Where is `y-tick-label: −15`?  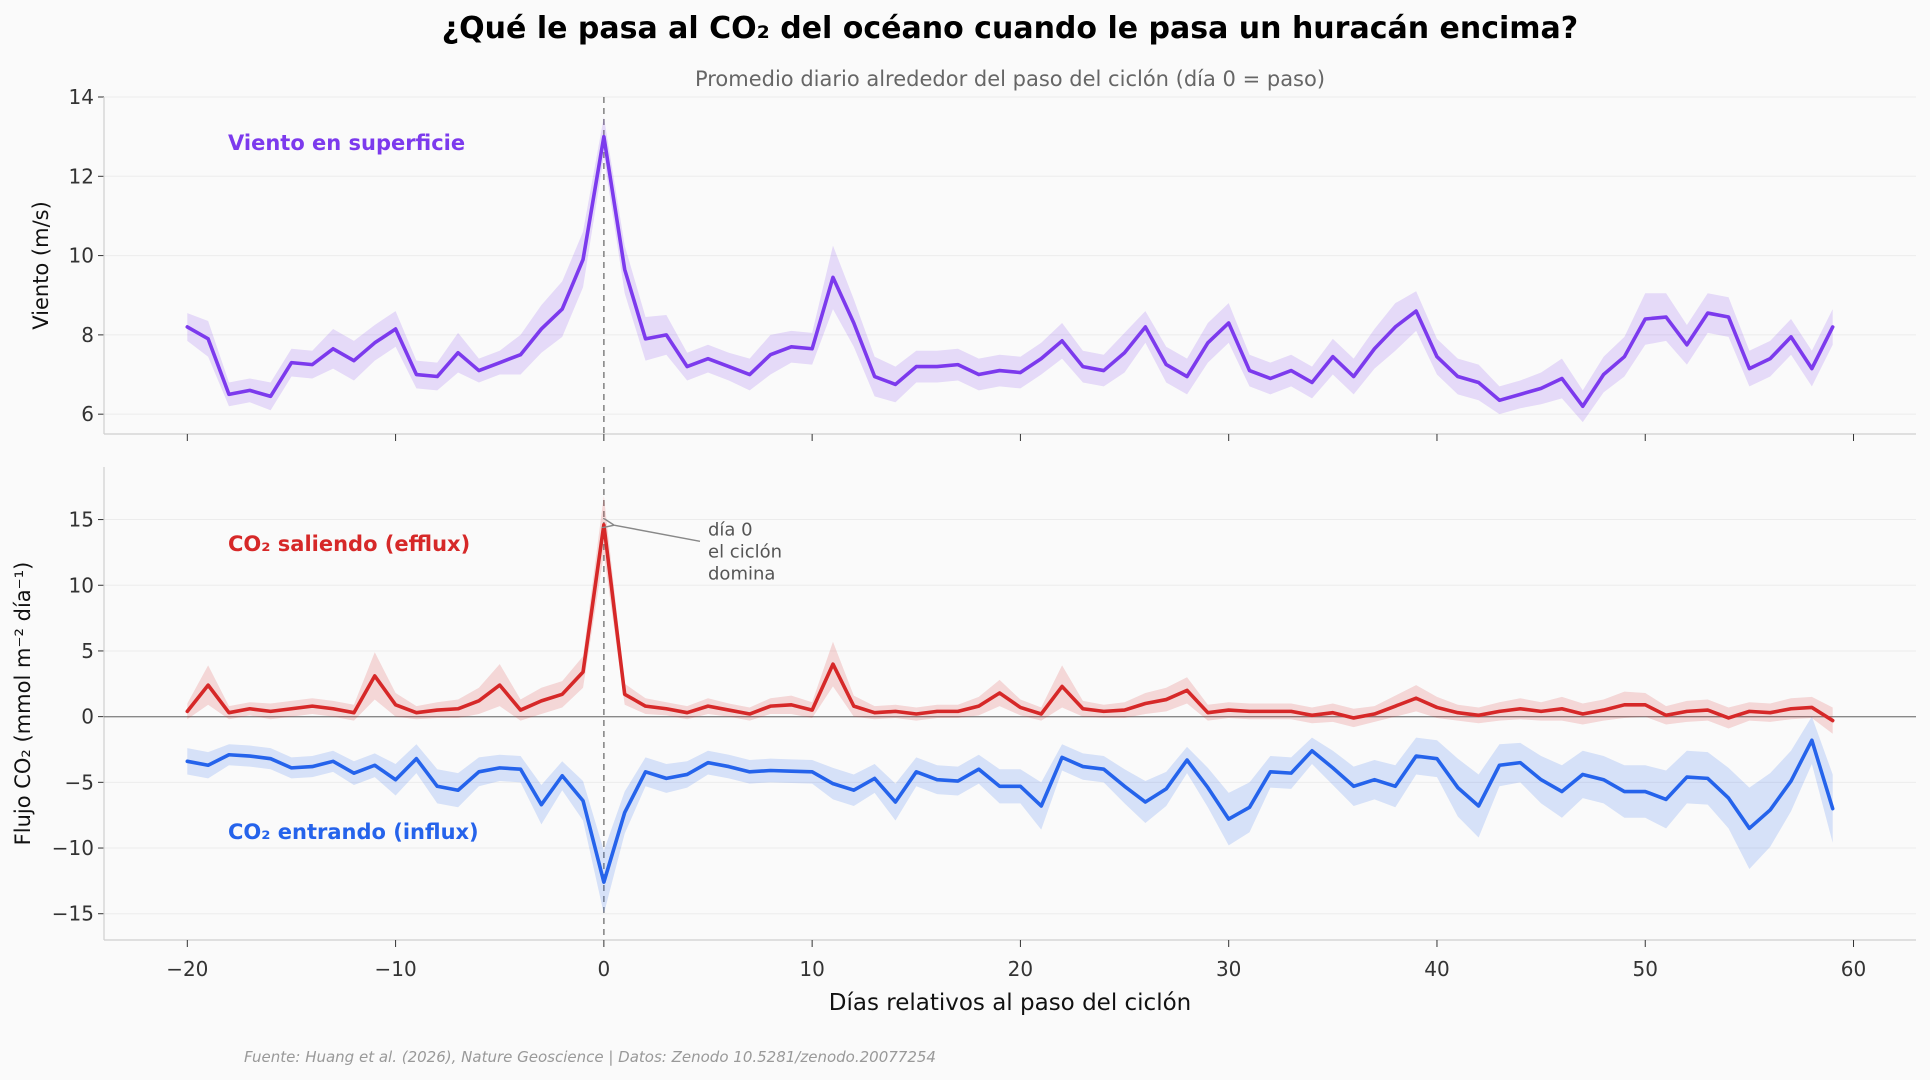
y-tick-label: −15 is located at coordinates (73, 914).